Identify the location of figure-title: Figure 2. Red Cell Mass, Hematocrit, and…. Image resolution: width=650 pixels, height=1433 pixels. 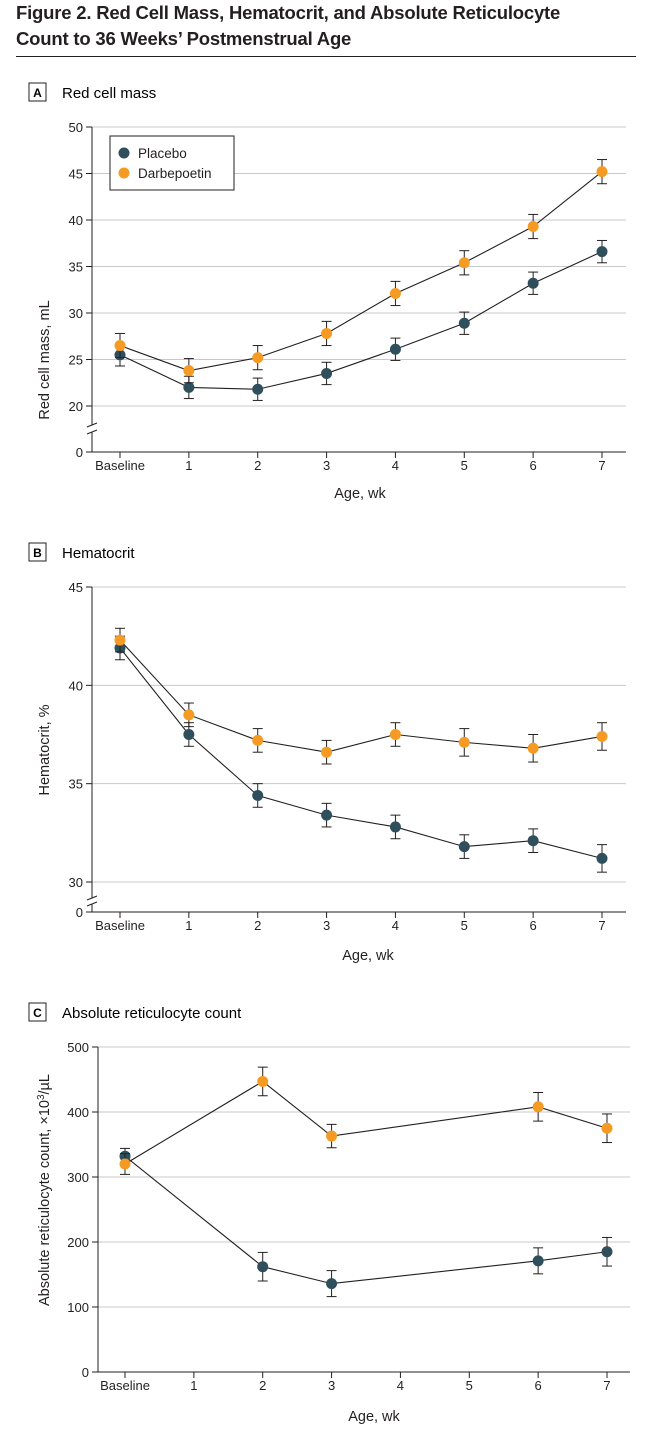
(326, 26).